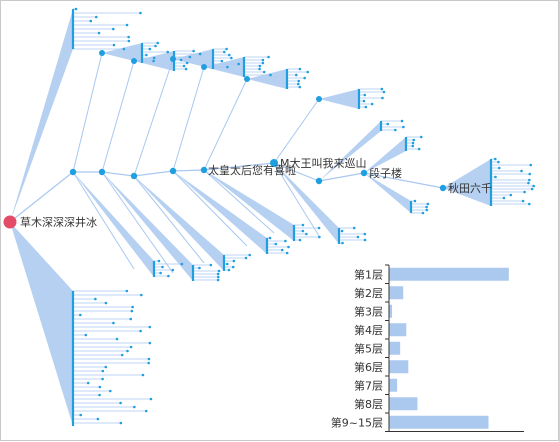 The width and height of the screenshot is (559, 442). What do you see at coordinates (368, 348) in the screenshot?
I see `bar-category-label: 第5层` at bounding box center [368, 348].